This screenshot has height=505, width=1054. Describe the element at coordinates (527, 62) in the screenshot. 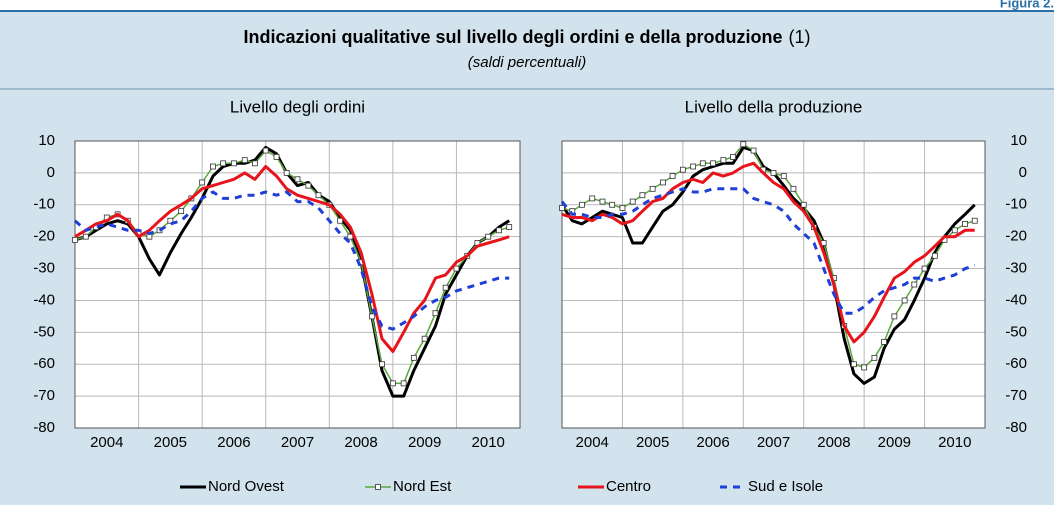

I see `subtitle: (saldi percentuali)` at that location.